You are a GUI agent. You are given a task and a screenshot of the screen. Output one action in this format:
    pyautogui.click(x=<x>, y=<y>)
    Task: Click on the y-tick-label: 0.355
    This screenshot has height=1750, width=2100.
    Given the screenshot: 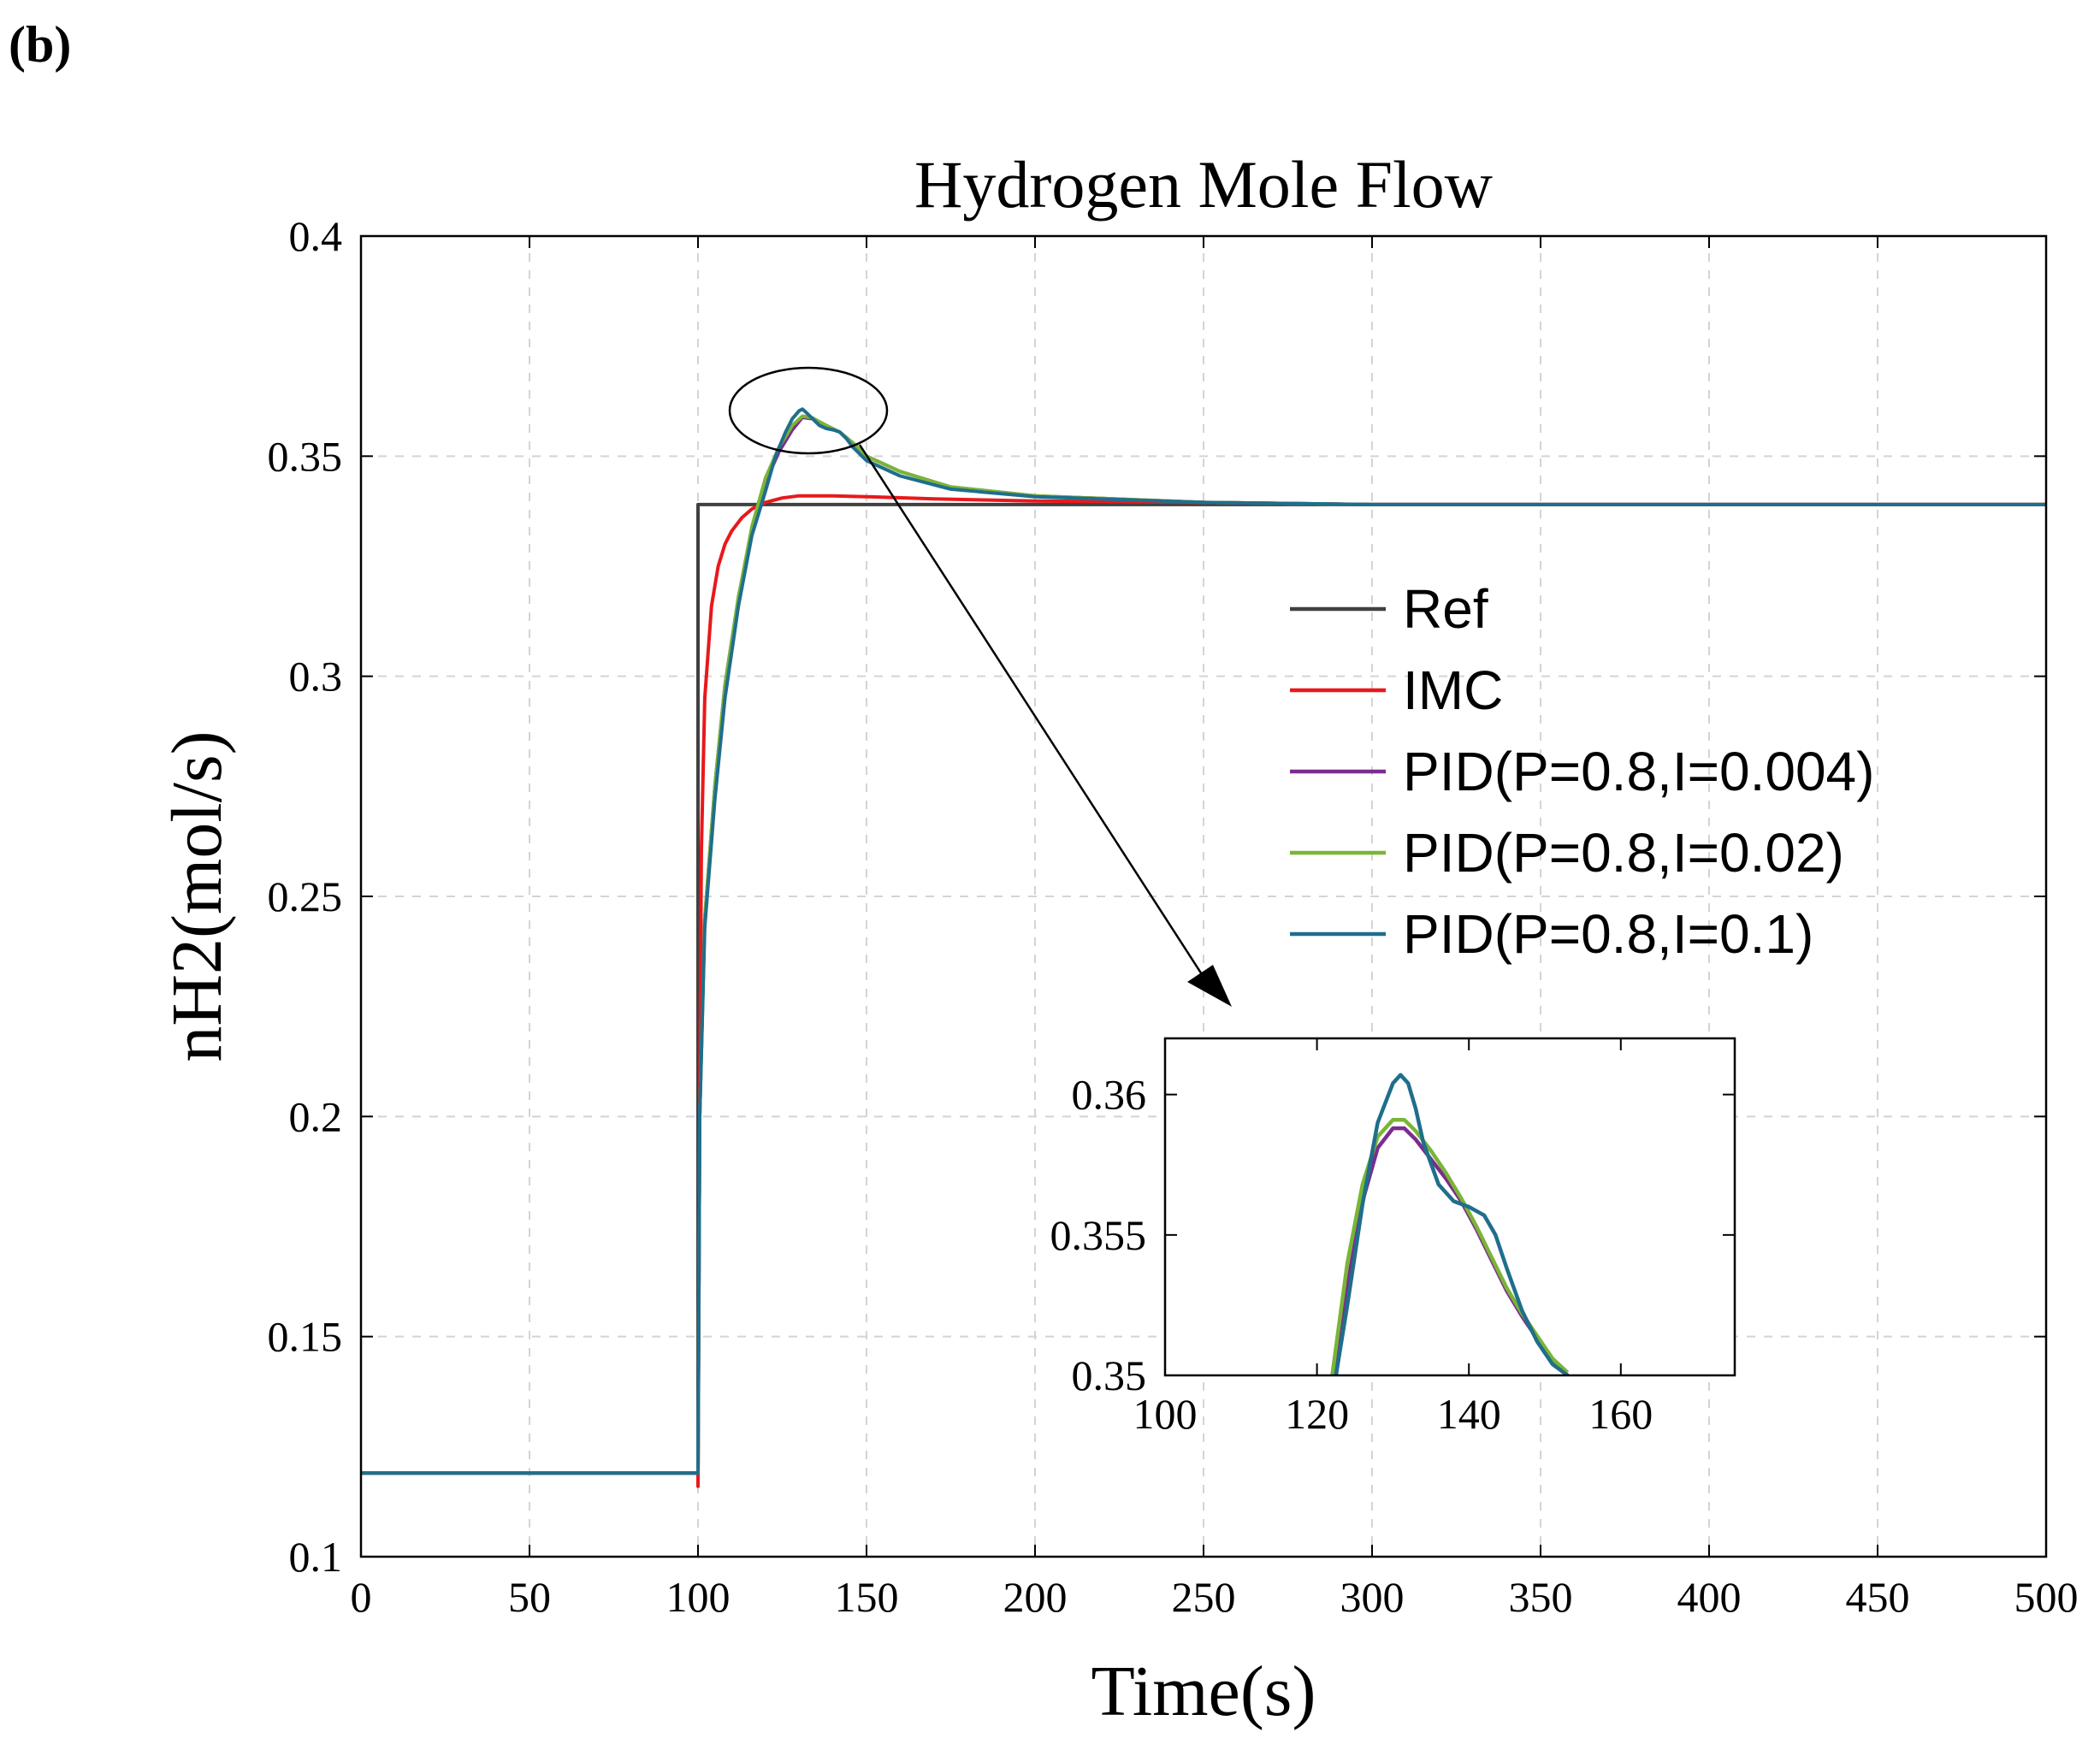 What is the action you would take?
    pyautogui.click(x=1098, y=1235)
    